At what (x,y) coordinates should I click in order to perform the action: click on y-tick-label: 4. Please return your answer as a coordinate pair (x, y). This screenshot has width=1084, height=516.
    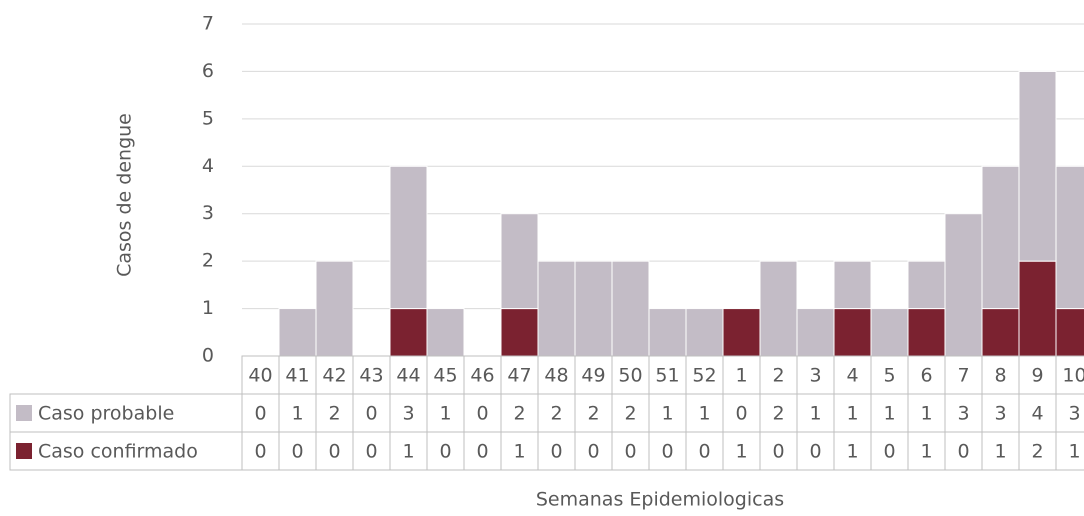
    Looking at the image, I should click on (208, 166).